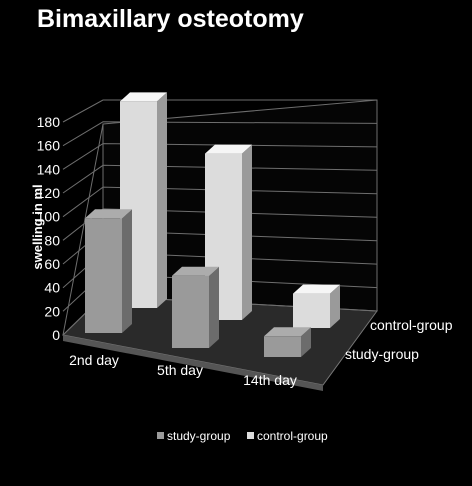 This screenshot has height=486, width=472. I want to click on y-tick-labels: 0 20 40 60 80 100 120 140 160 180, so click(49, 228).